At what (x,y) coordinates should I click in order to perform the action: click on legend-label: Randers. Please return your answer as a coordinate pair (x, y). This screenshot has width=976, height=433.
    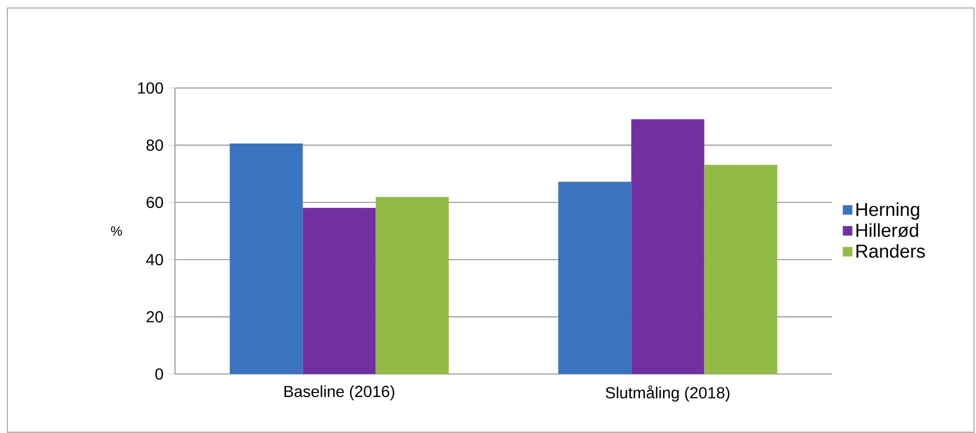
    Looking at the image, I should click on (890, 251).